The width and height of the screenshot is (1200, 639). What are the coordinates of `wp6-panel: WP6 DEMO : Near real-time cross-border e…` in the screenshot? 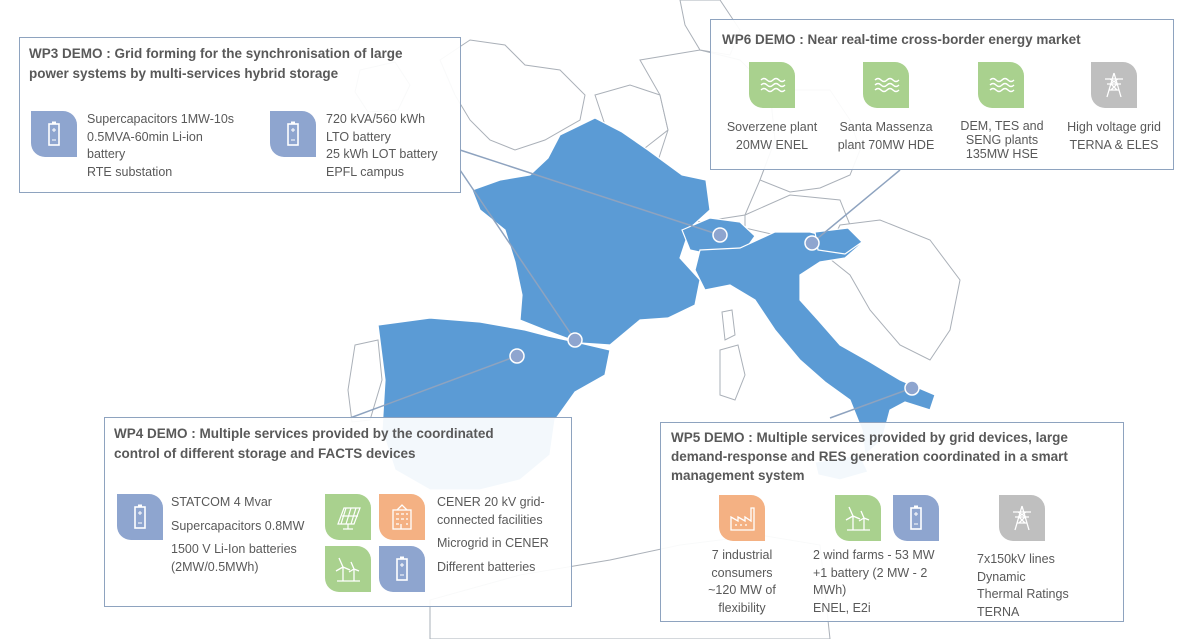 It's located at (942, 94).